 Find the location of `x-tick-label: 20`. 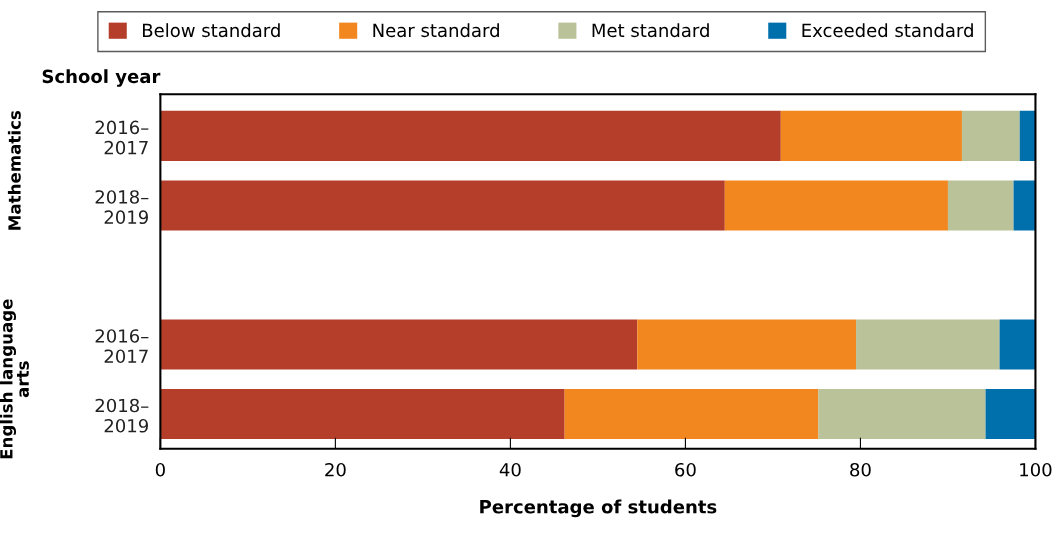

x-tick-label: 20 is located at coordinates (335, 469).